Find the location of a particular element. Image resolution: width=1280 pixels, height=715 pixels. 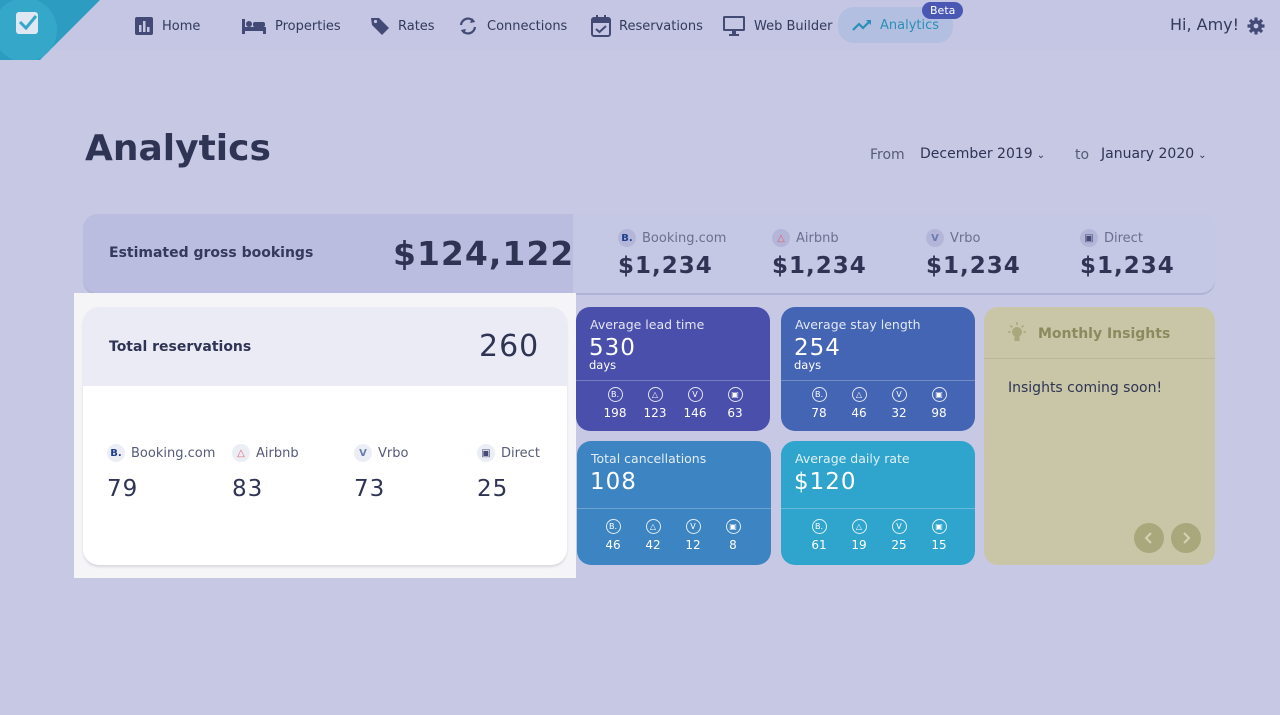

beta-badge: Beta is located at coordinates (943, 10).